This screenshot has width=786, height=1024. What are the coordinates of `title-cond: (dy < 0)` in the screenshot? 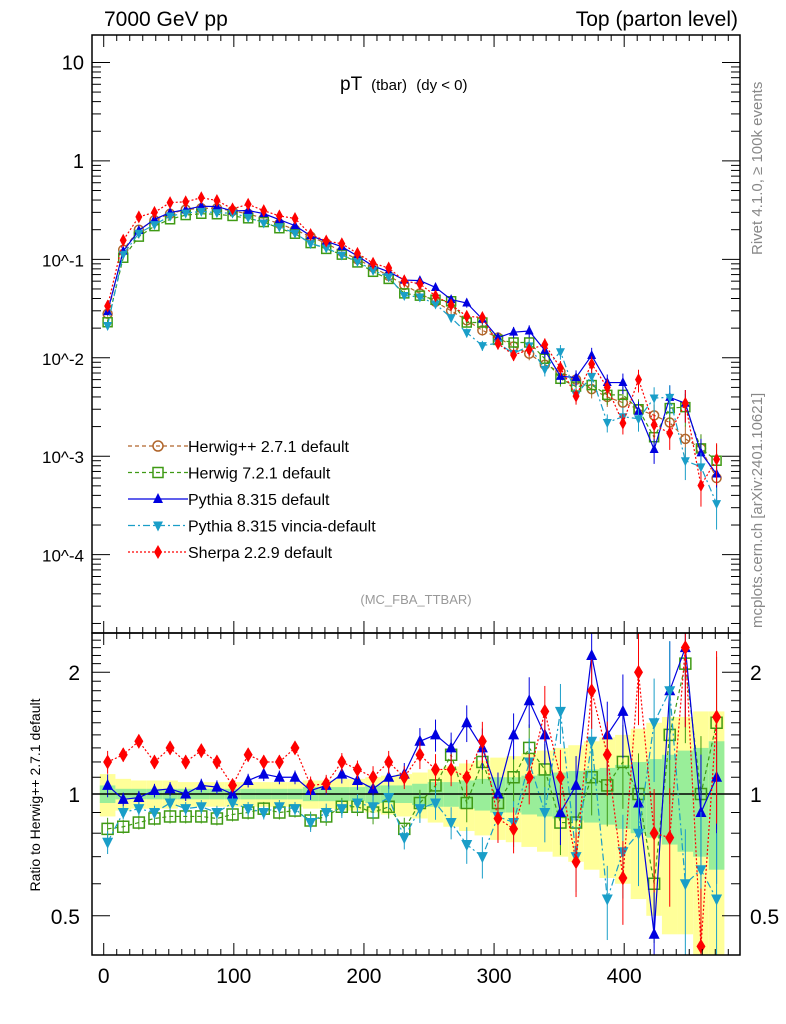 It's located at (441, 85).